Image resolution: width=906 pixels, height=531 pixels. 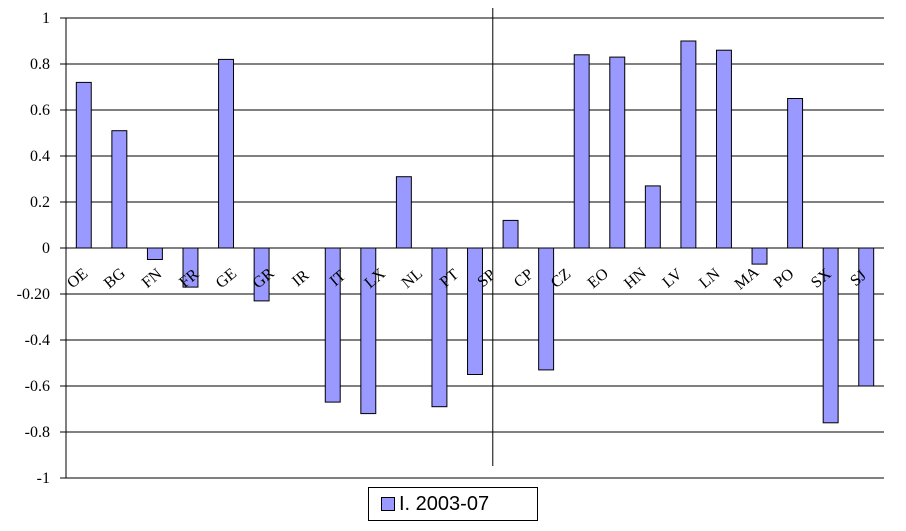 What do you see at coordinates (37, 432) in the screenshot?
I see `y-tick-label: -0.8` at bounding box center [37, 432].